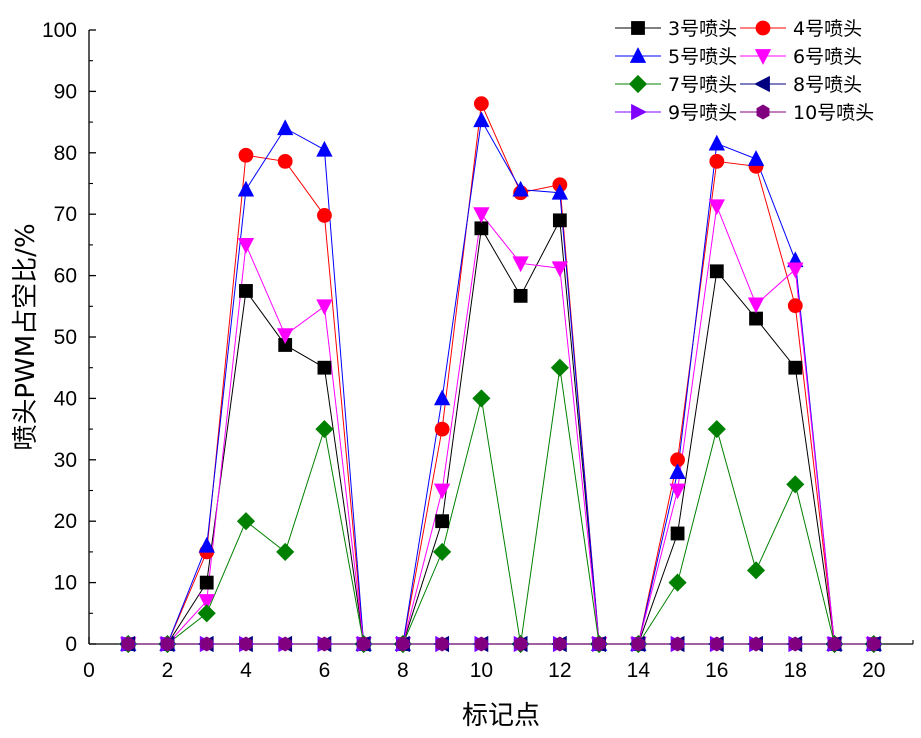 The width and height of the screenshot is (921, 738). What do you see at coordinates (827, 57) in the screenshot?
I see `legend-label: 6号喷头` at bounding box center [827, 57].